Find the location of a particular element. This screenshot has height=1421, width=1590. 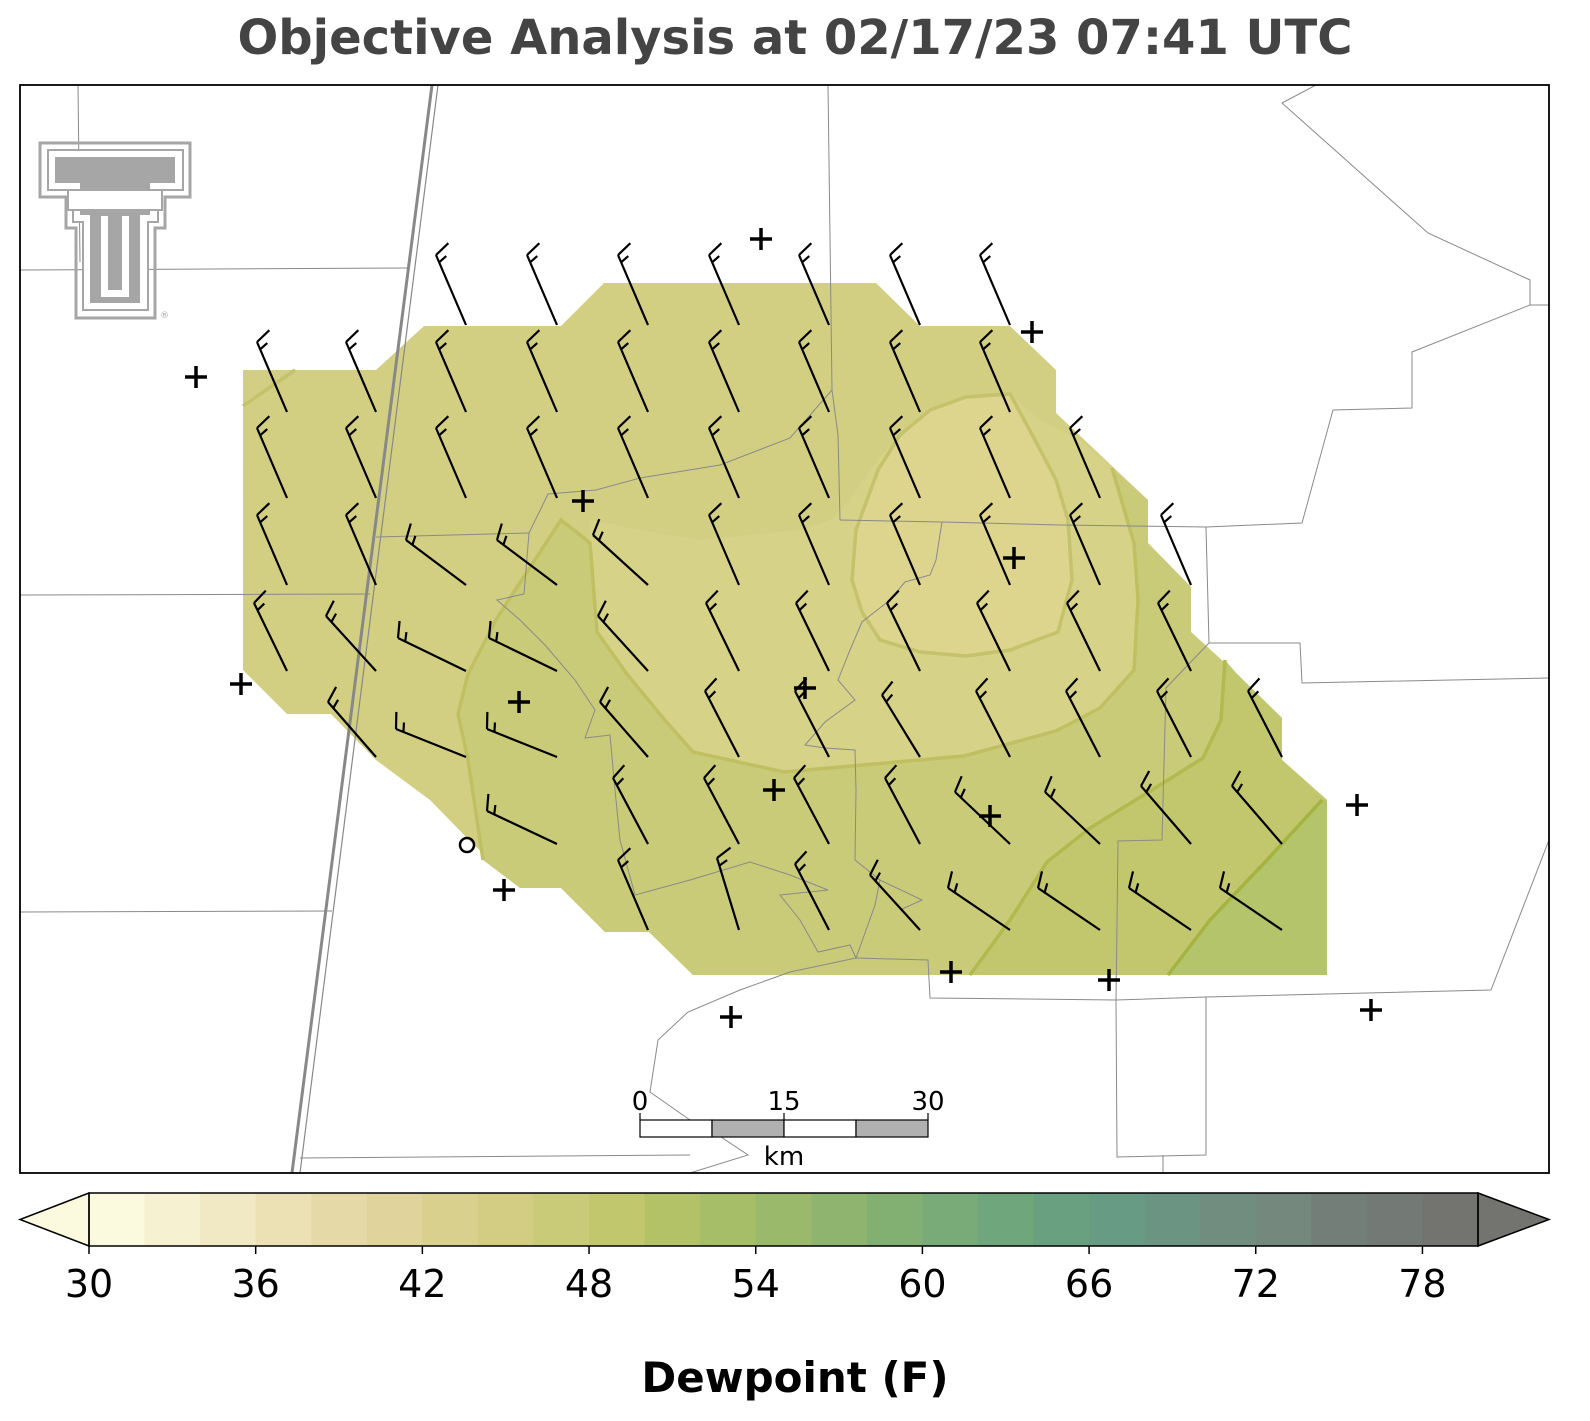

colorbar-tick-label: 72 is located at coordinates (1256, 1284).